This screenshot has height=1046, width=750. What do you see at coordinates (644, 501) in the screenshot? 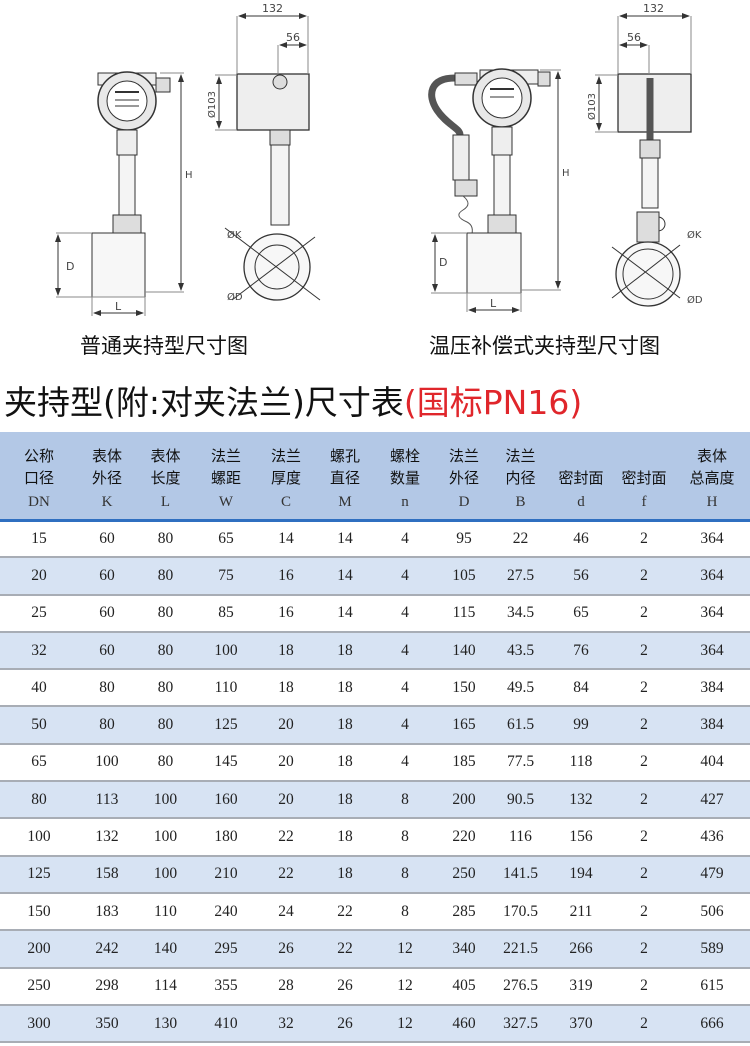
I see `column-symbol: f` at bounding box center [644, 501].